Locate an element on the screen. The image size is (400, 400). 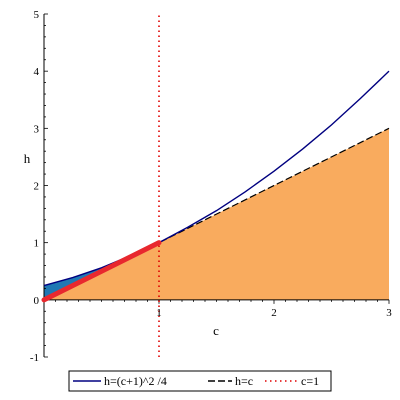
legend-box is located at coordinates (200, 381).